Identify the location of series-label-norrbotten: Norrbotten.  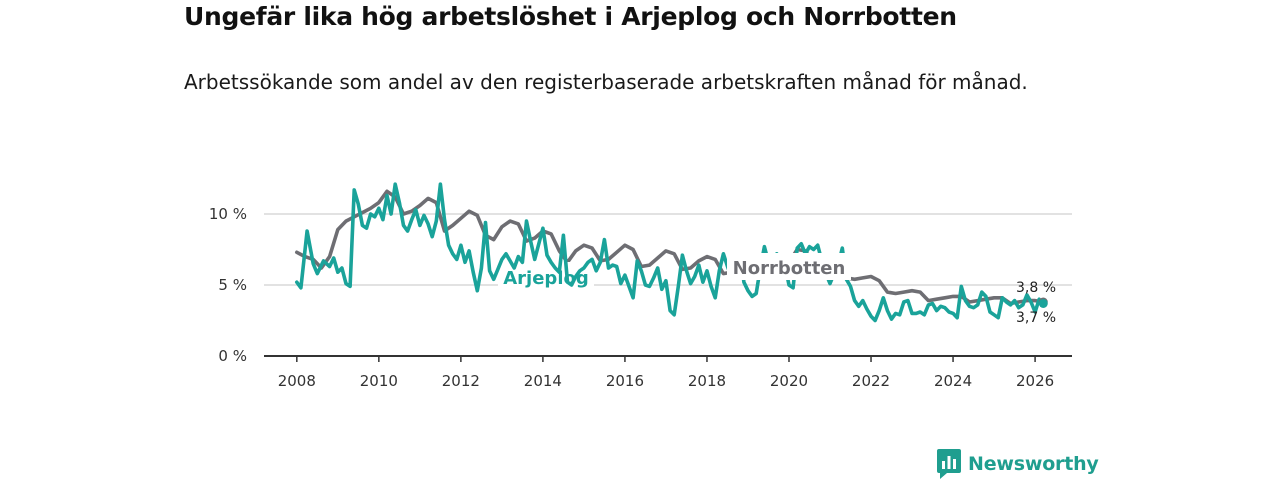
(789, 268).